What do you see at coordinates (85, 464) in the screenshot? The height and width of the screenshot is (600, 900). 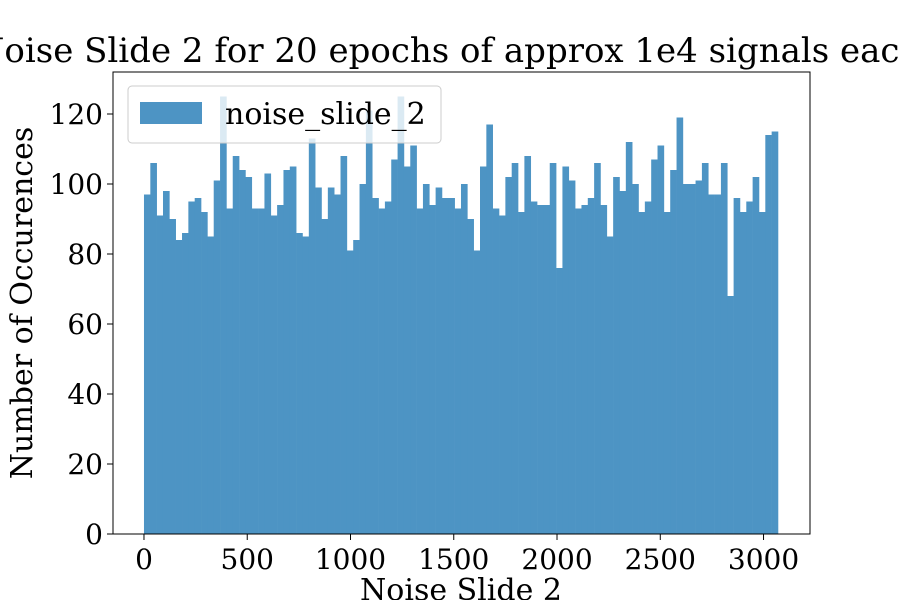 I see `y-tick-label: 20` at bounding box center [85, 464].